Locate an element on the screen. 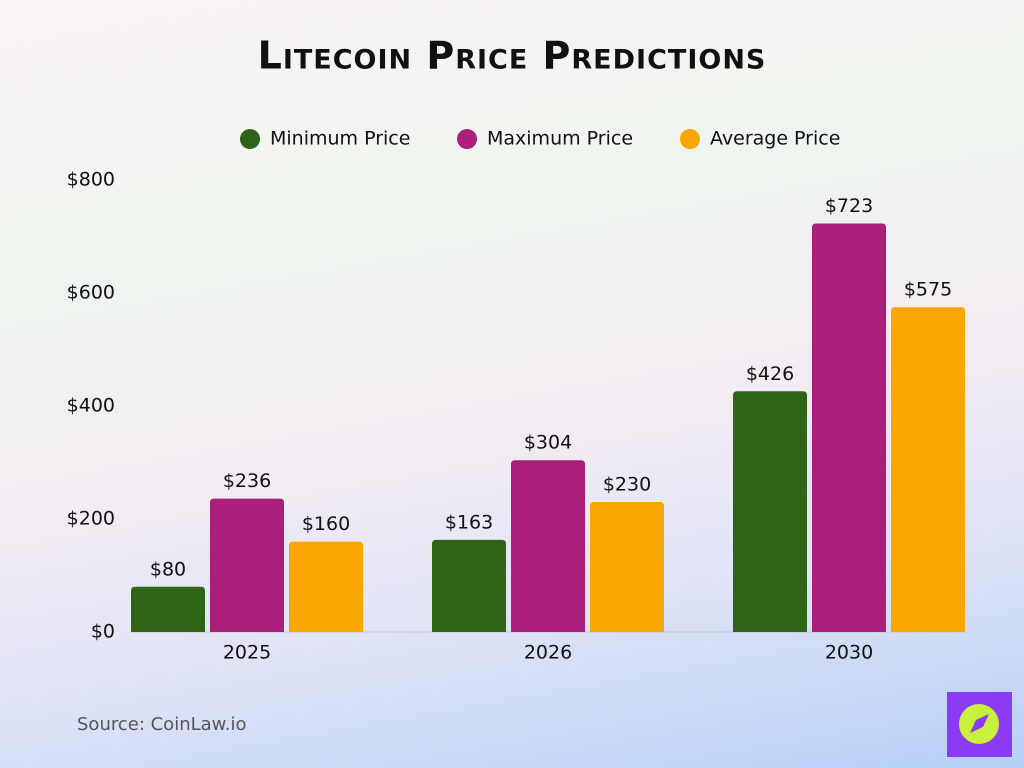 This screenshot has width=1024, height=768. legend-label: Maximum Price is located at coordinates (560, 139).